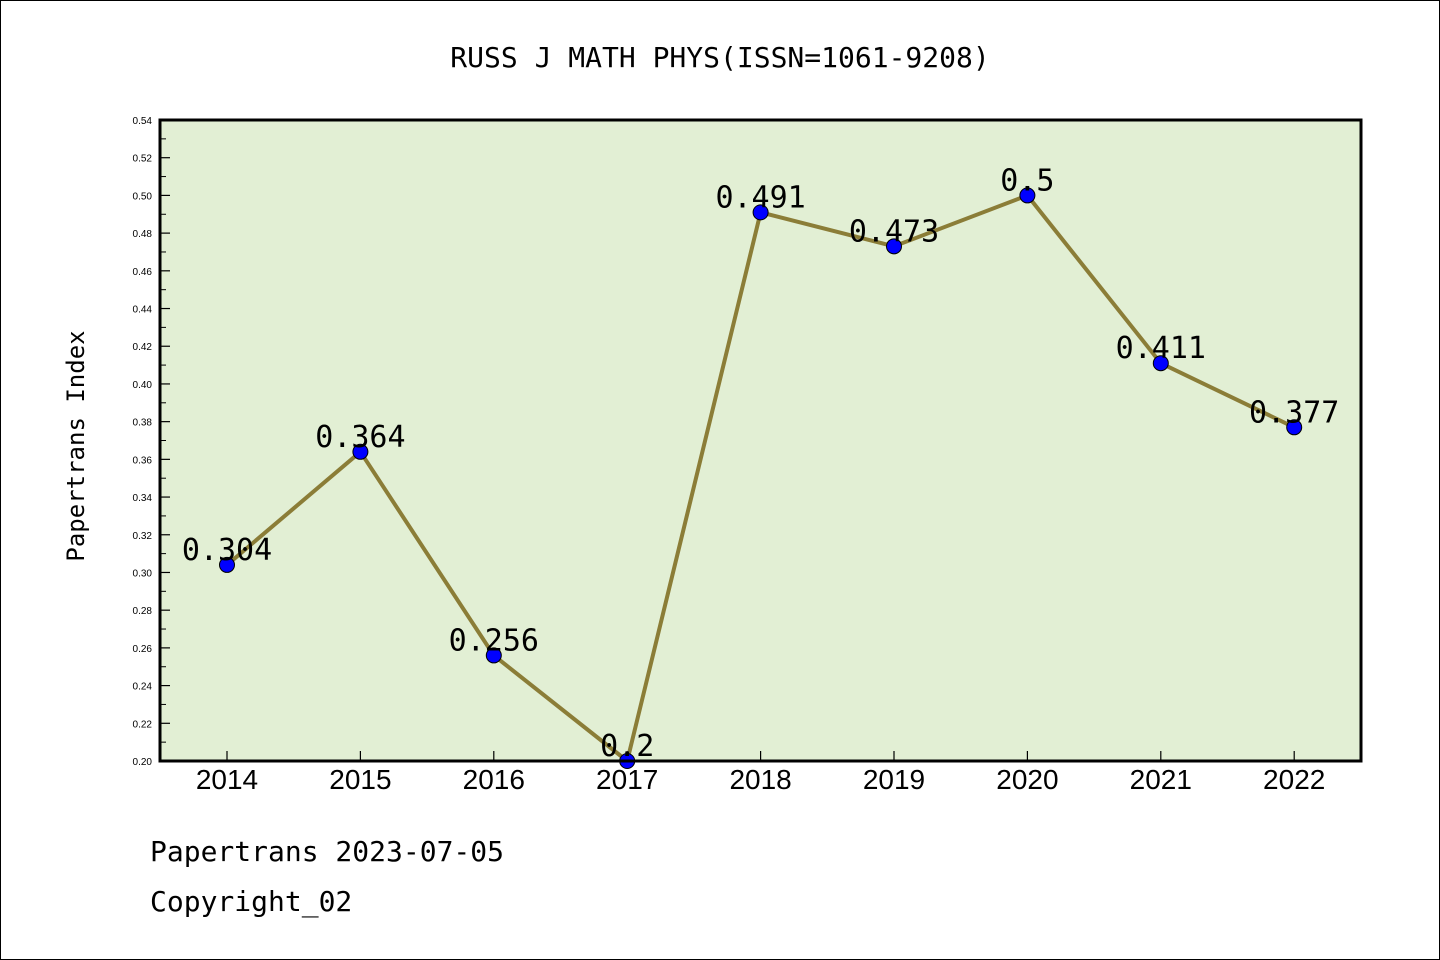 Image resolution: width=1440 pixels, height=960 pixels. Describe the element at coordinates (143, 724) in the screenshot. I see `y-tick-label: 0.22` at that location.